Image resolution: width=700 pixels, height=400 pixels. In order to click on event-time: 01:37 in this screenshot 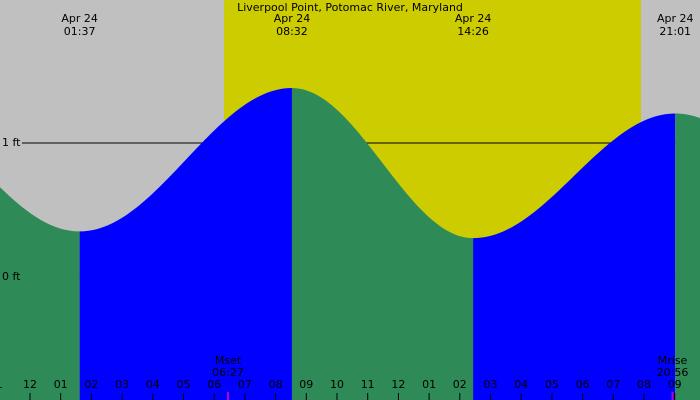, I will do `click(80, 31)`.